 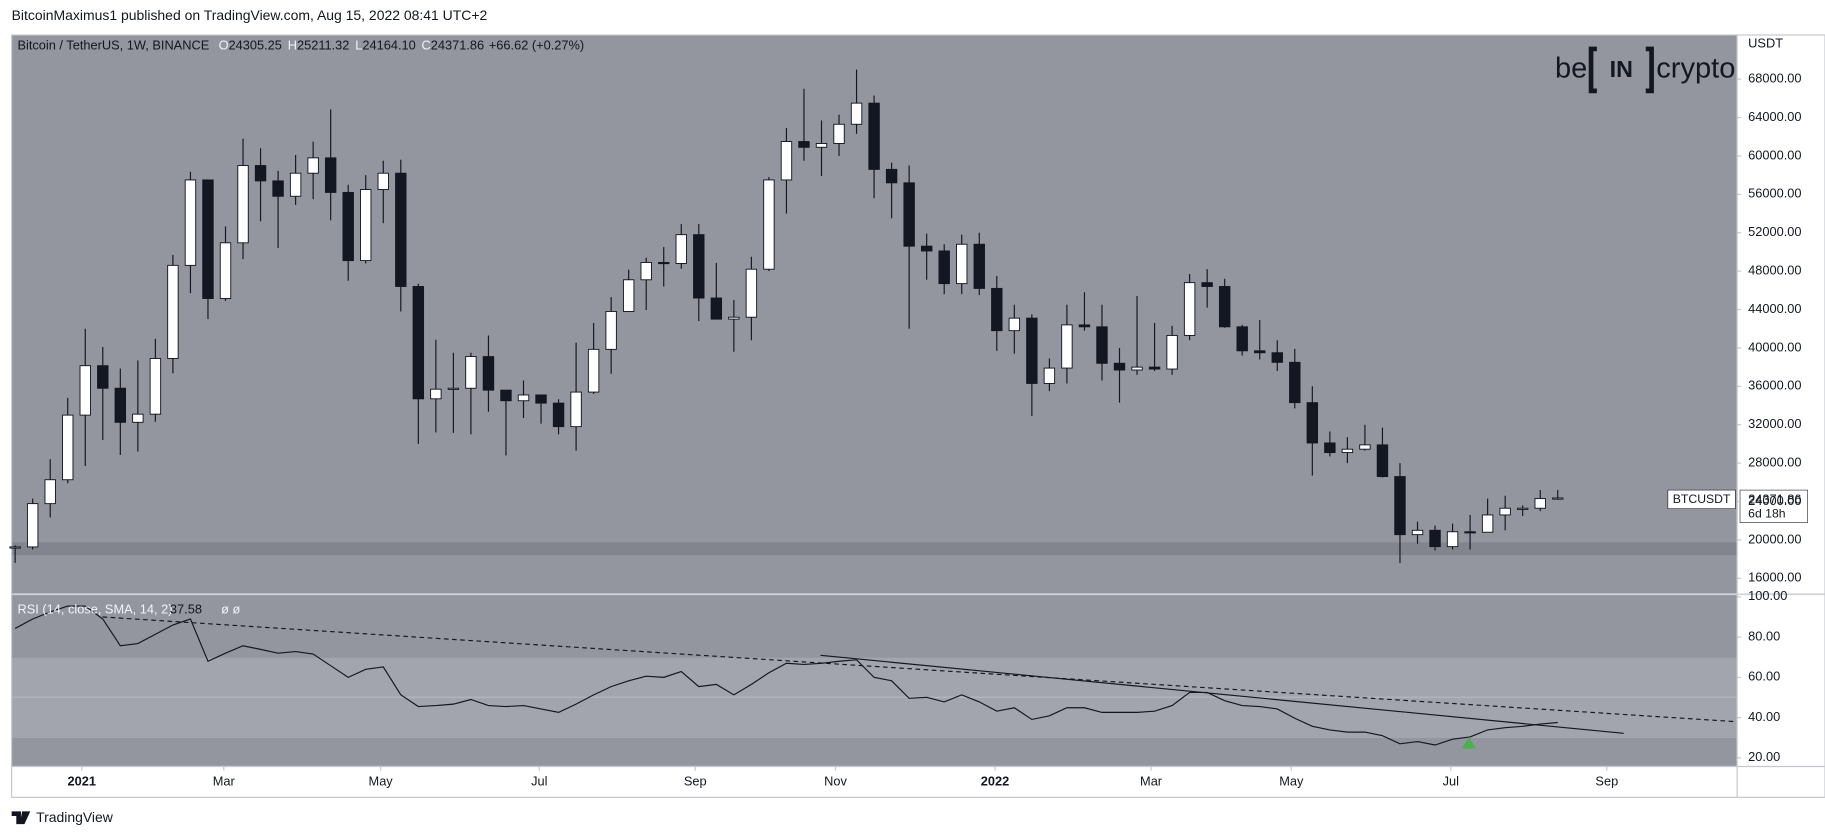 What do you see at coordinates (82, 781) in the screenshot?
I see `x-tick-label: 2021` at bounding box center [82, 781].